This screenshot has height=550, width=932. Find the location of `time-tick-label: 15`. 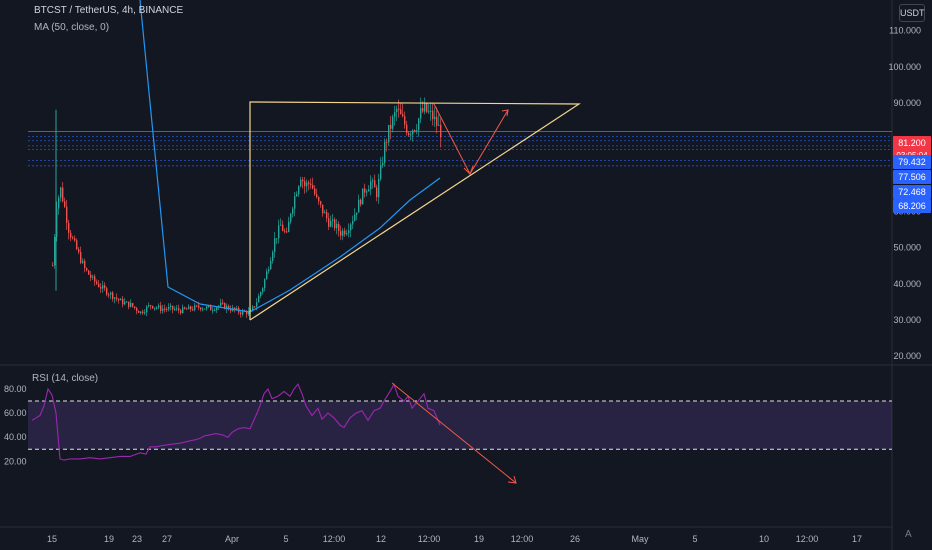

time-tick-label: 15 is located at coordinates (52, 539).